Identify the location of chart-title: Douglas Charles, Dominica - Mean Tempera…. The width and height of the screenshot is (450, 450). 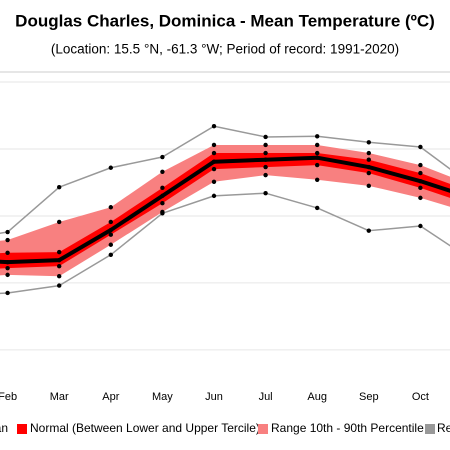
(225, 20).